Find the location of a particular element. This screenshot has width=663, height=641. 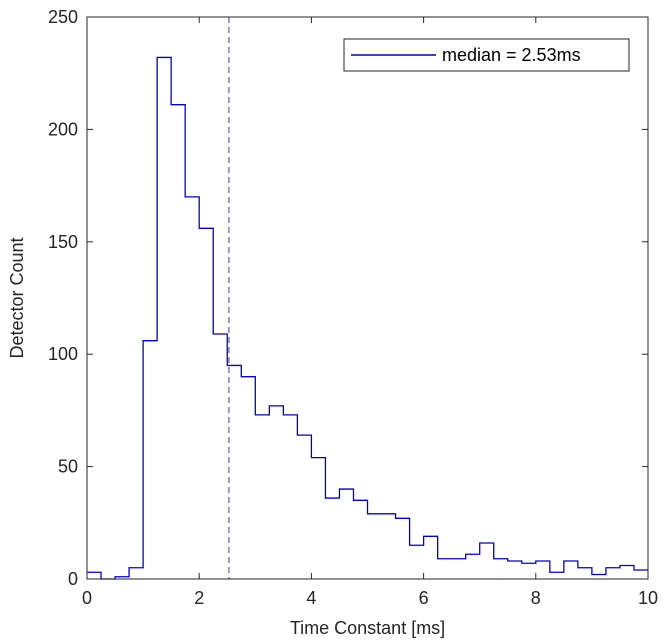

x-tick-label: 4 is located at coordinates (311, 598).